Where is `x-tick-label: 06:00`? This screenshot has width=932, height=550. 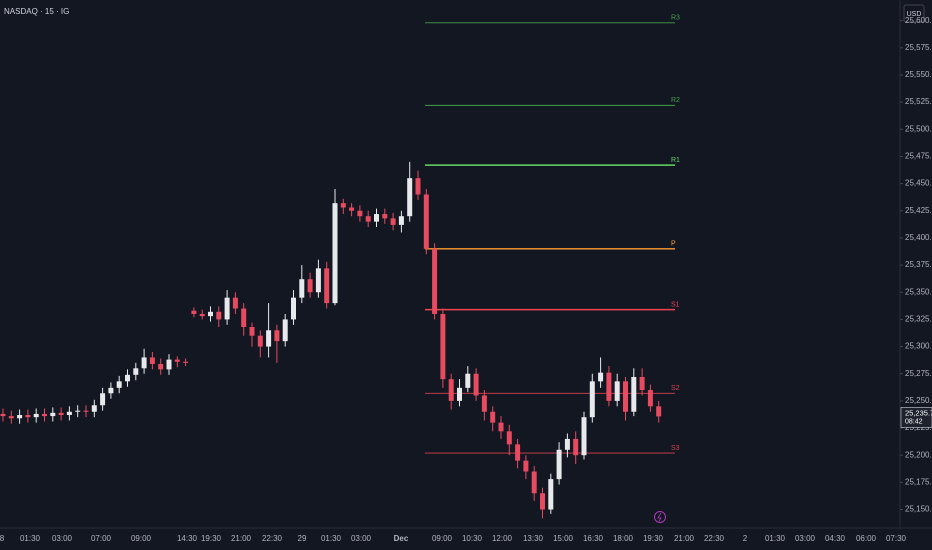
x-tick-label: 06:00 is located at coordinates (866, 538).